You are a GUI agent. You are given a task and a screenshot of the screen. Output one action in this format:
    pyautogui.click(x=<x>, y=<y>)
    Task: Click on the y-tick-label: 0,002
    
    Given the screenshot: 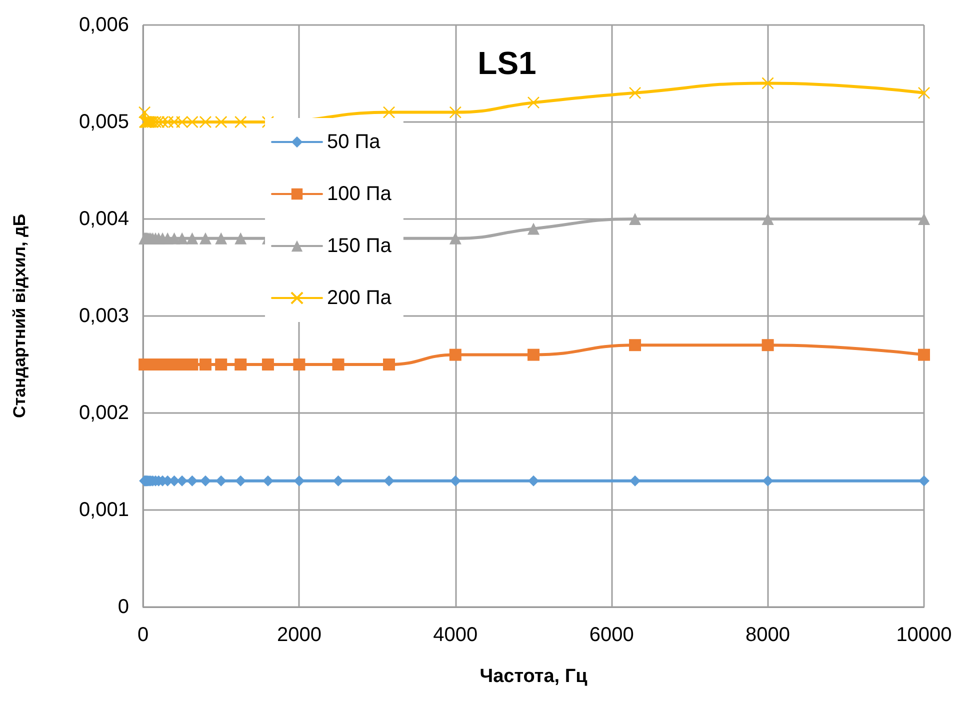 What is the action you would take?
    pyautogui.click(x=103, y=413)
    